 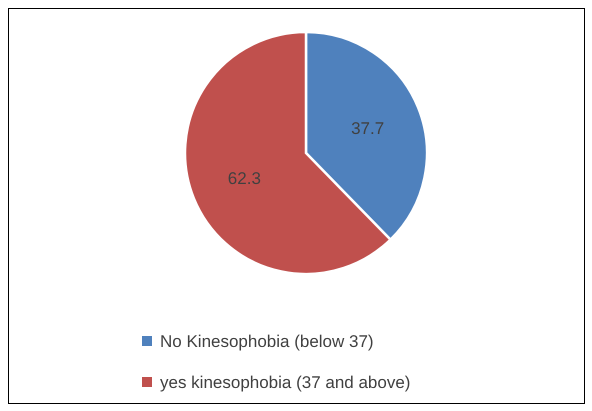 I want to click on legend-label: yes kinesophobia (37 and above), so click(x=285, y=382).